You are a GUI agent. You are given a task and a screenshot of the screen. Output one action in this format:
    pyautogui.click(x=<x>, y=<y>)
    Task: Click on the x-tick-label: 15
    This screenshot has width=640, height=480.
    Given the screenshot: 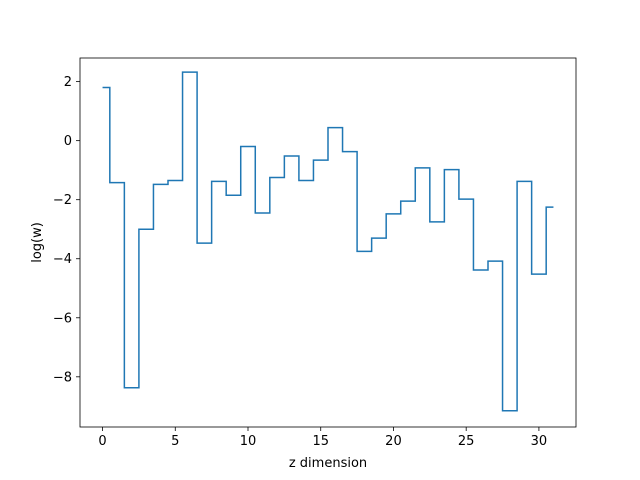 What is the action you would take?
    pyautogui.click(x=320, y=441)
    